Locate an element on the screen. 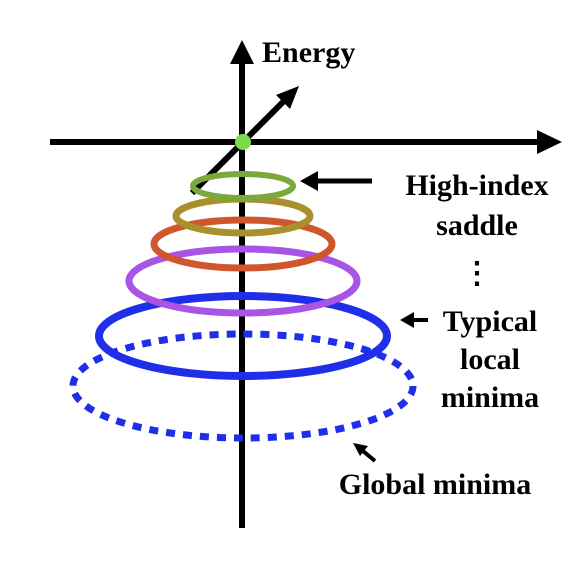  global-minima-ring is located at coordinates (243, 386).